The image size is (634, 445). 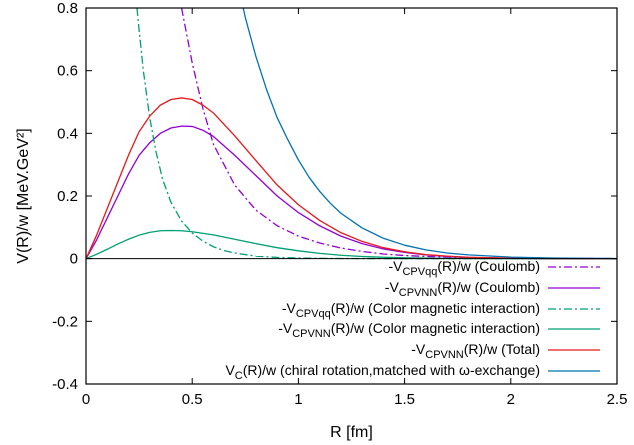 What do you see at coordinates (511, 399) in the screenshot?
I see `x-tick-label: 2` at bounding box center [511, 399].